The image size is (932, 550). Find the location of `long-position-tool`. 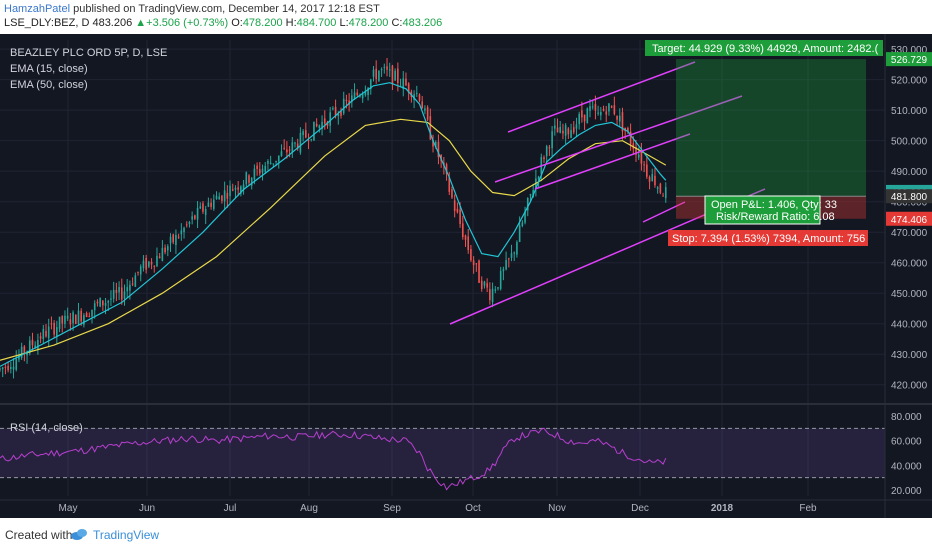

long-position-tool is located at coordinates (771, 139).